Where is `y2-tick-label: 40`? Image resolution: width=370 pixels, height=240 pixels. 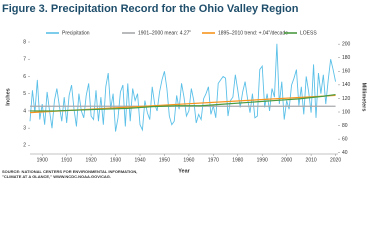
y2-tick-label: 40 is located at coordinates (345, 153).